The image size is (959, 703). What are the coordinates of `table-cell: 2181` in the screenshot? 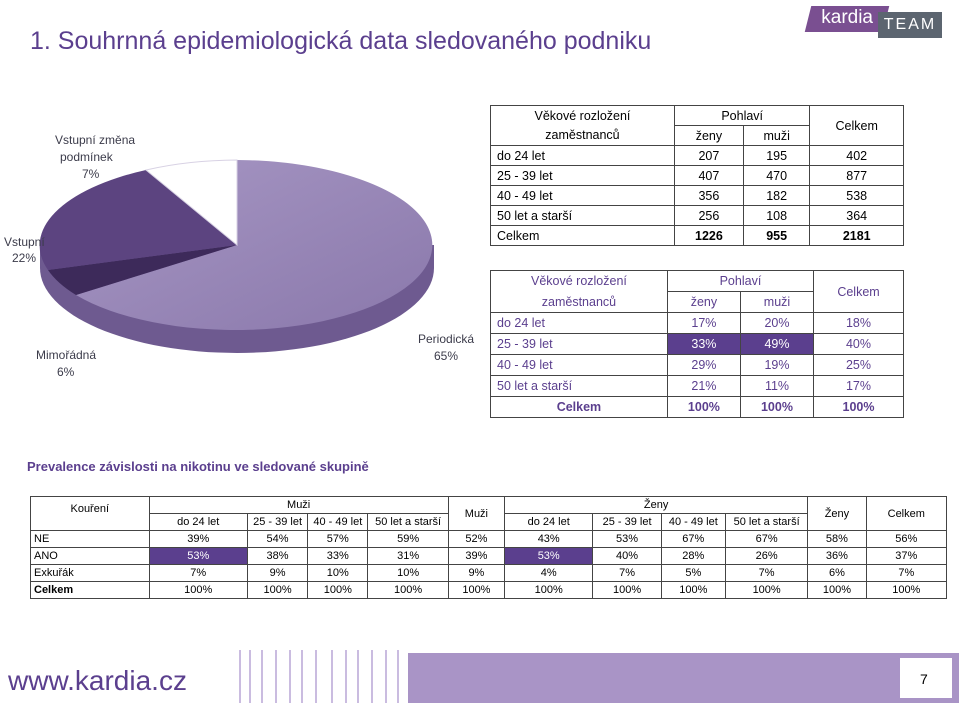 It's located at (856, 235).